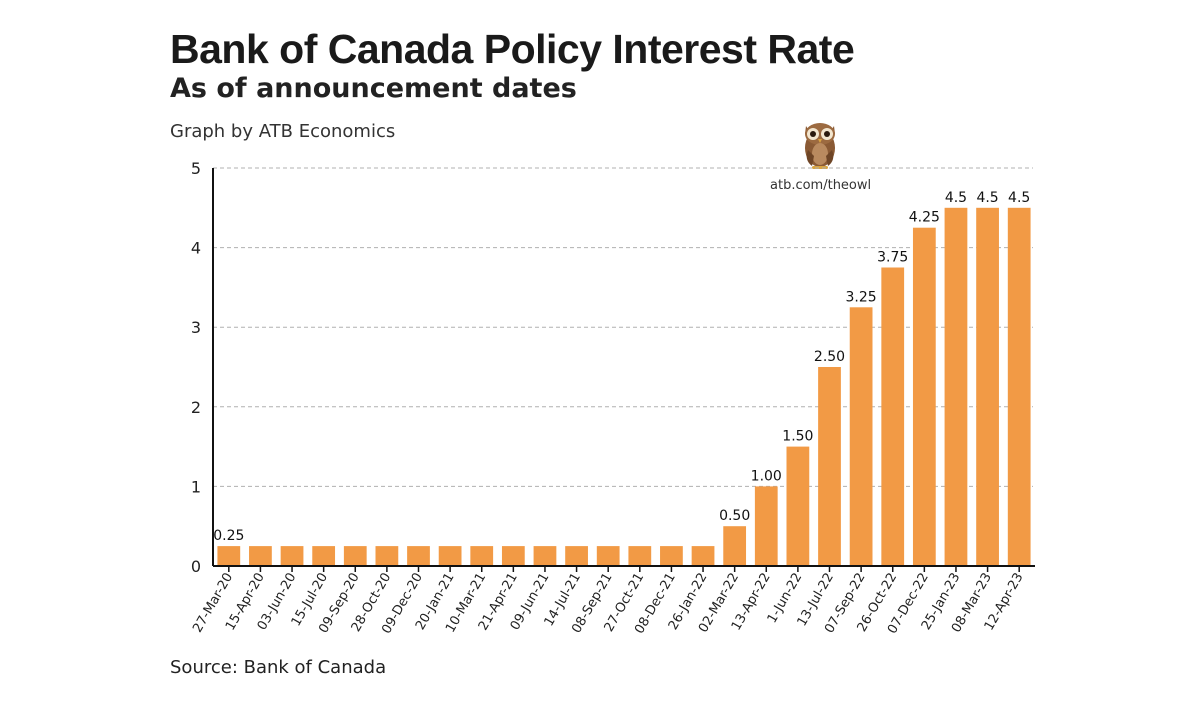  Describe the element at coordinates (196, 248) in the screenshot. I see `y-tick-label: 4` at that location.